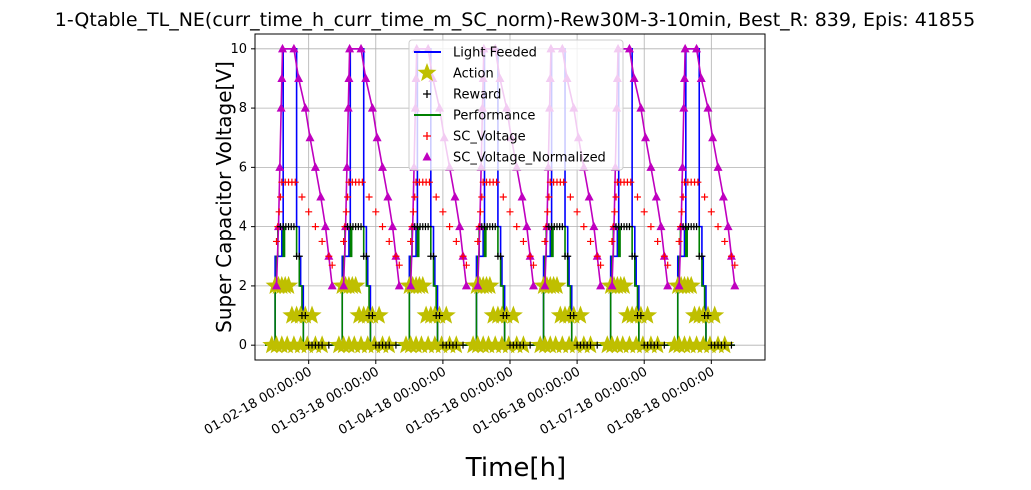 Image resolution: width=1031 pixels, height=490 pixels. Describe the element at coordinates (243, 108) in the screenshot. I see `y-tick-label: 8` at that location.